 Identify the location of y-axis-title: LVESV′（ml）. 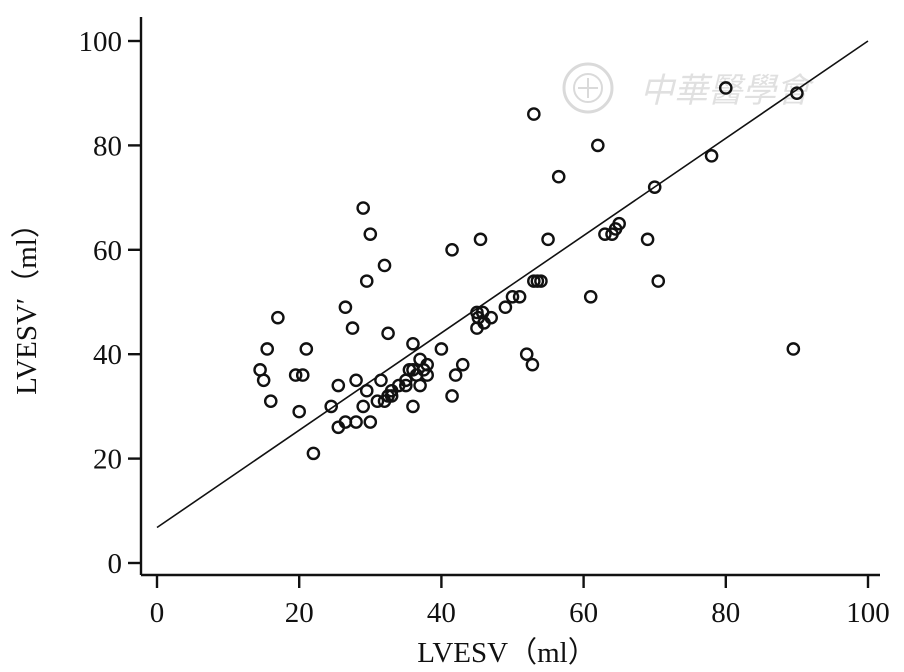
(27, 302).